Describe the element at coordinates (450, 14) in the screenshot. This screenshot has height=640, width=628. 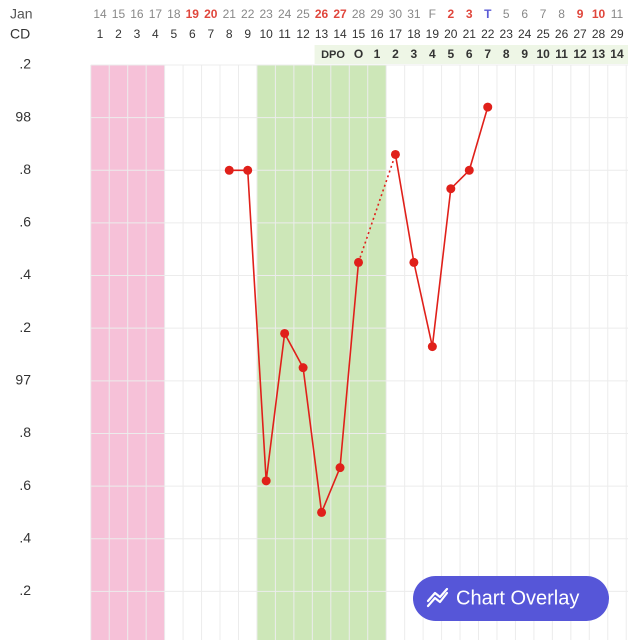
I see `date-label: 2` at that location.